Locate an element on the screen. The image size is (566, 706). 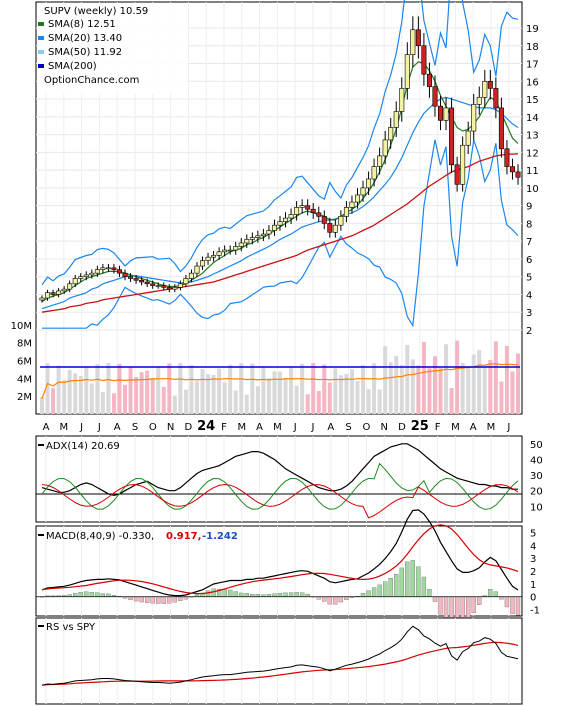
price-tick-label: 12 is located at coordinates (532, 153).